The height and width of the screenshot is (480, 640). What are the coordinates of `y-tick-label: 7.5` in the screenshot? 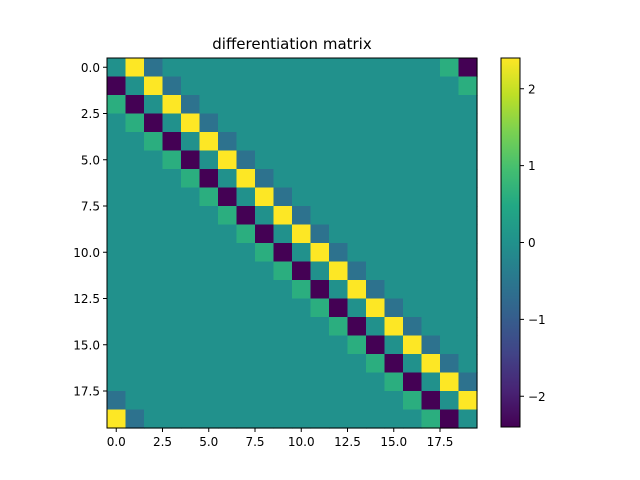 It's located at (90, 207).